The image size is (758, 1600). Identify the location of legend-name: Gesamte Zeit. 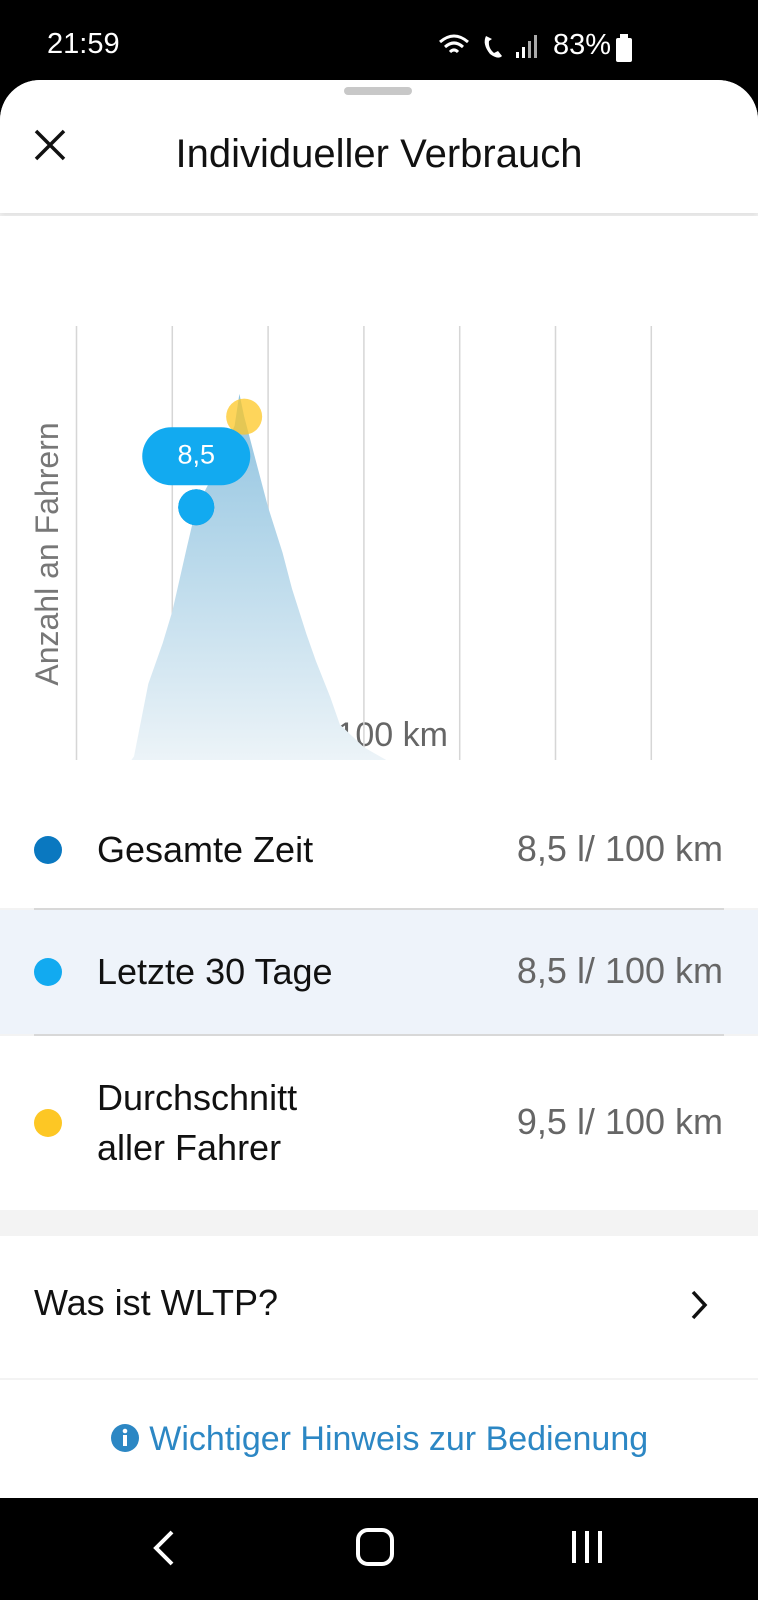
(205, 849).